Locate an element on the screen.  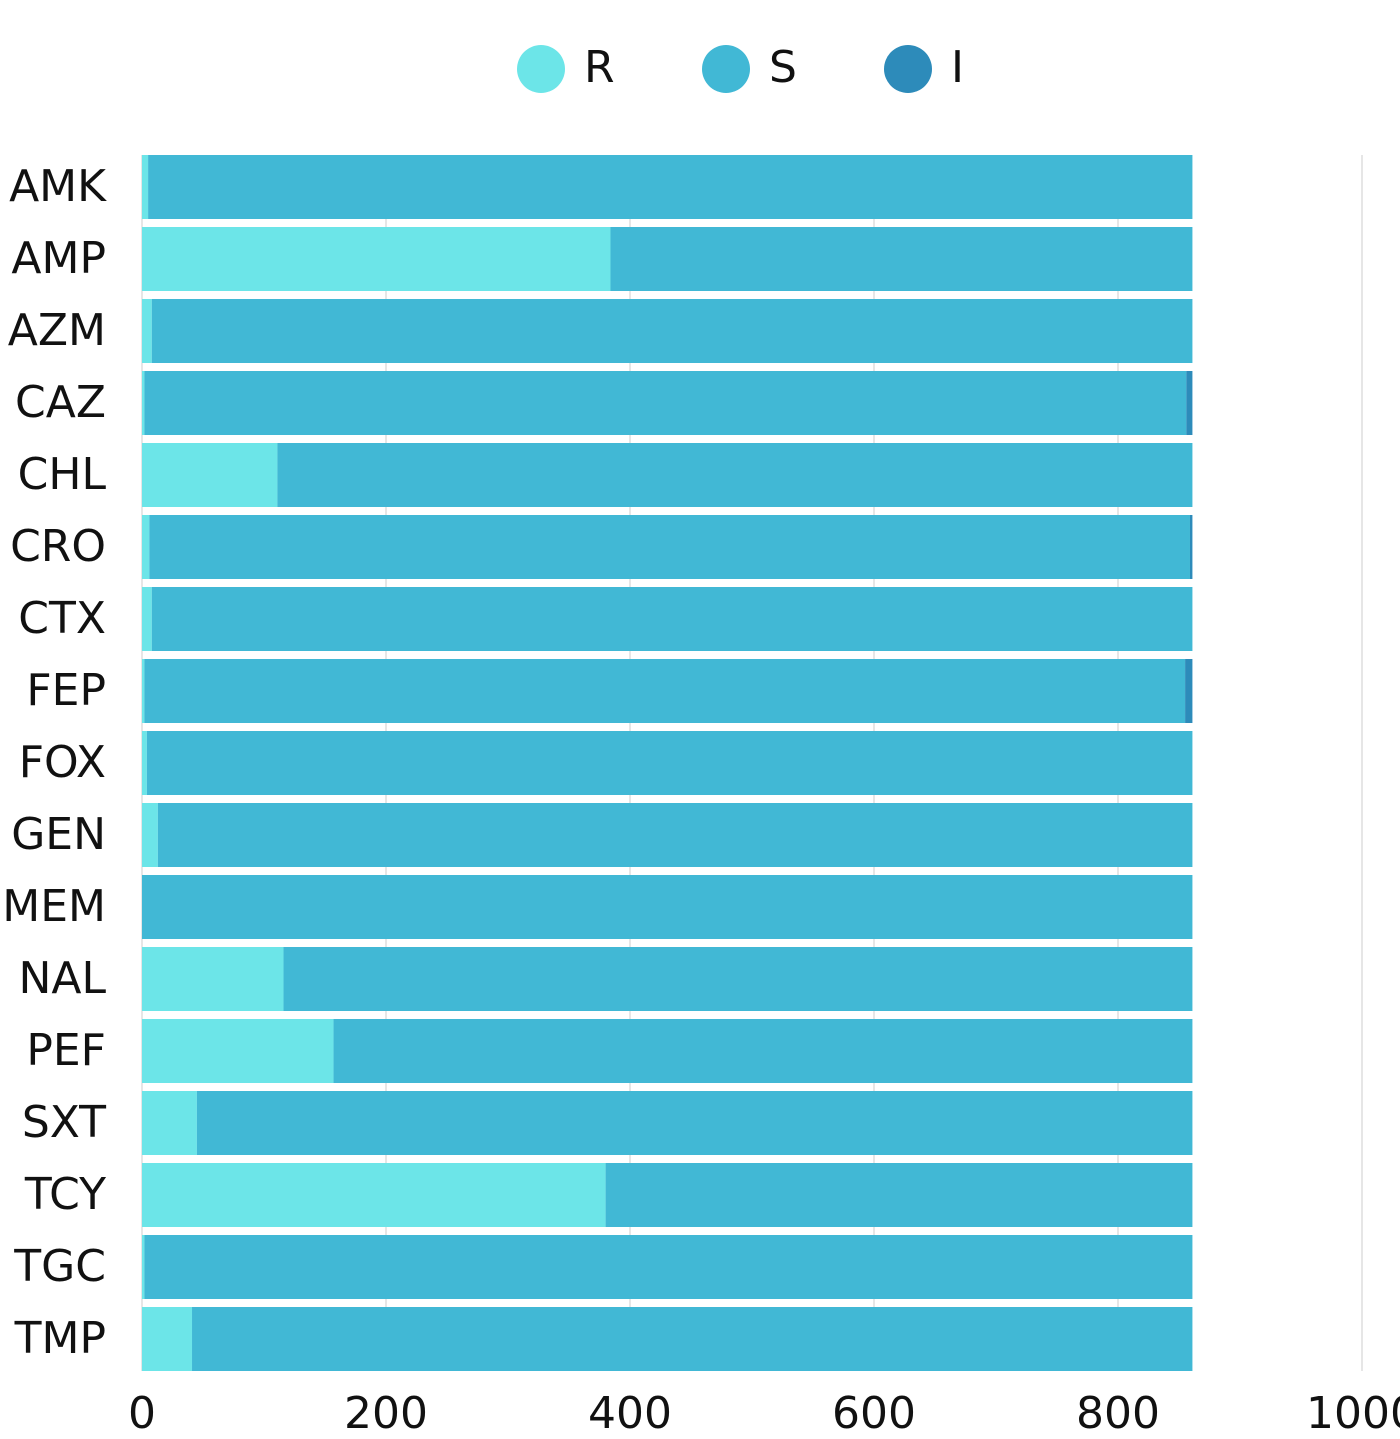
y-tick-label: TGC is located at coordinates (59, 1266).